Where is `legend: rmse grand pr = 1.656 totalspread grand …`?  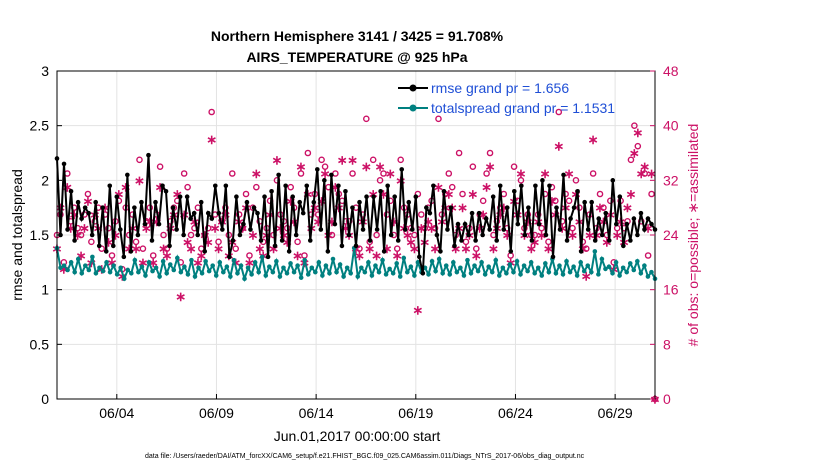 legend: rmse grand pr = 1.656 totalspread grand … is located at coordinates (506, 98).